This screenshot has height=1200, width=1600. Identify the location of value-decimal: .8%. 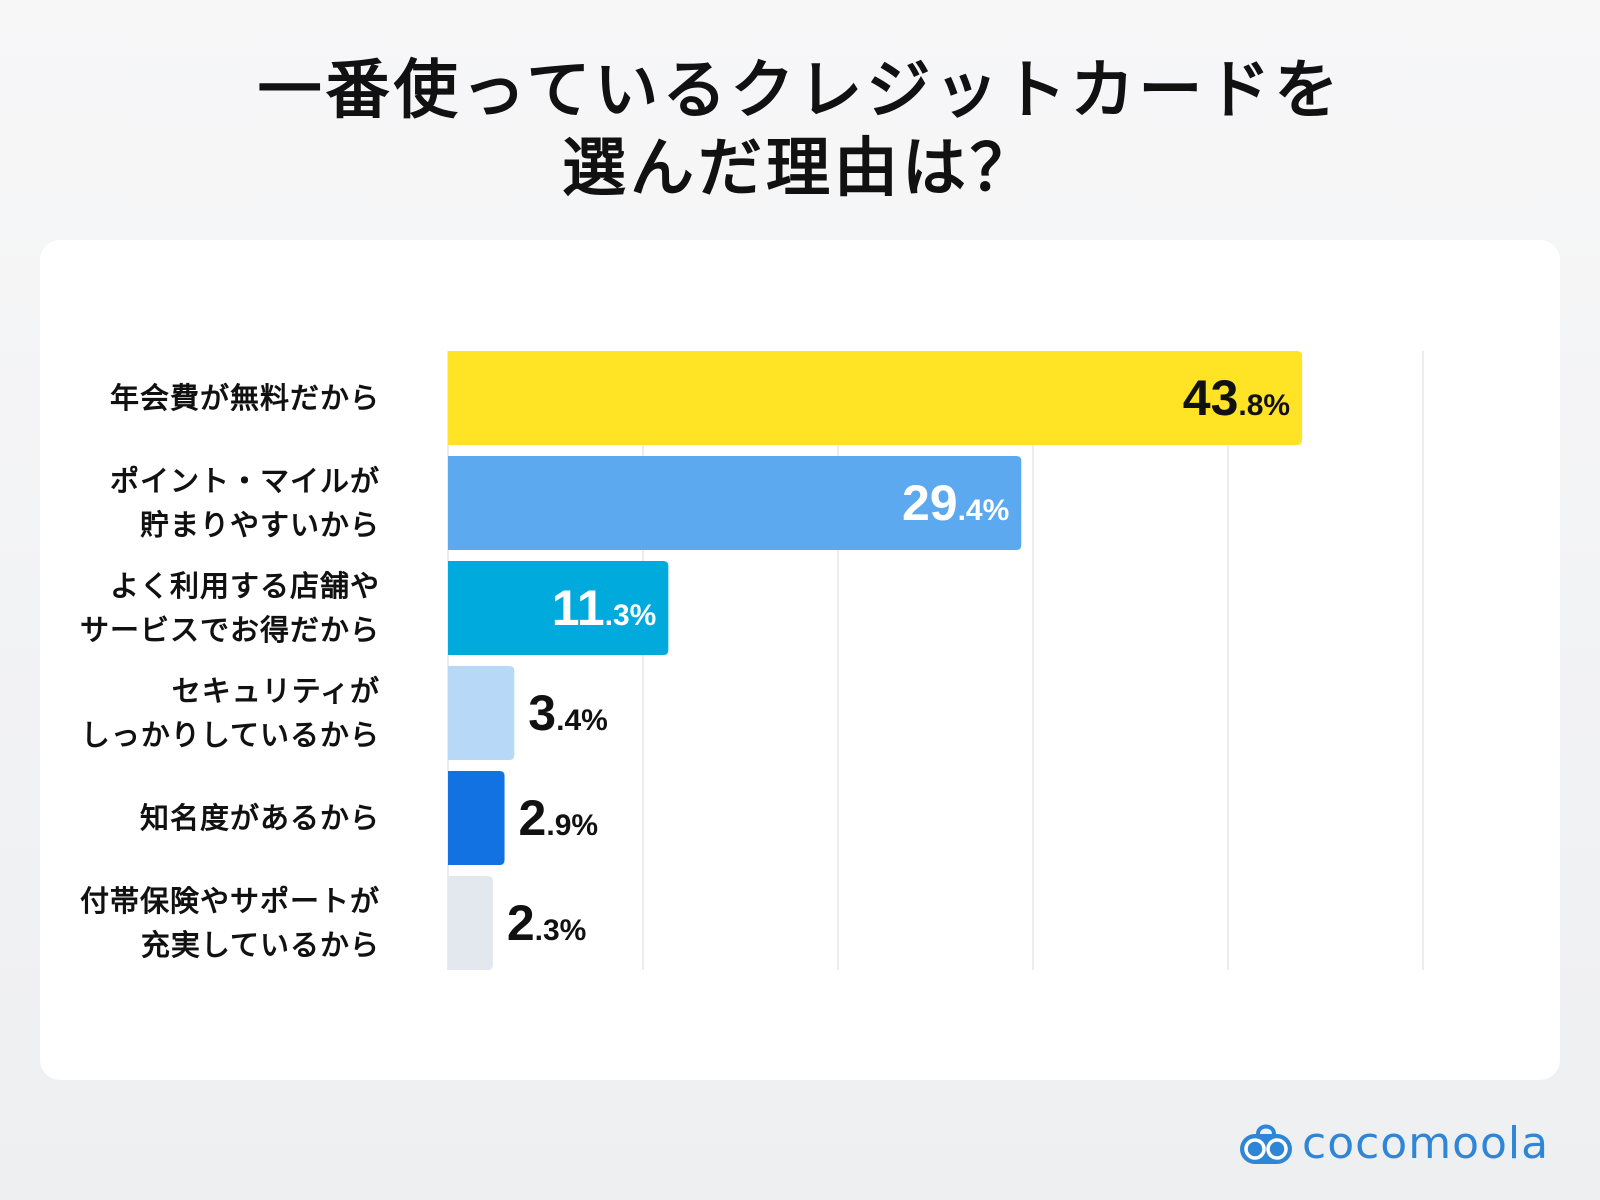
(1264, 405).